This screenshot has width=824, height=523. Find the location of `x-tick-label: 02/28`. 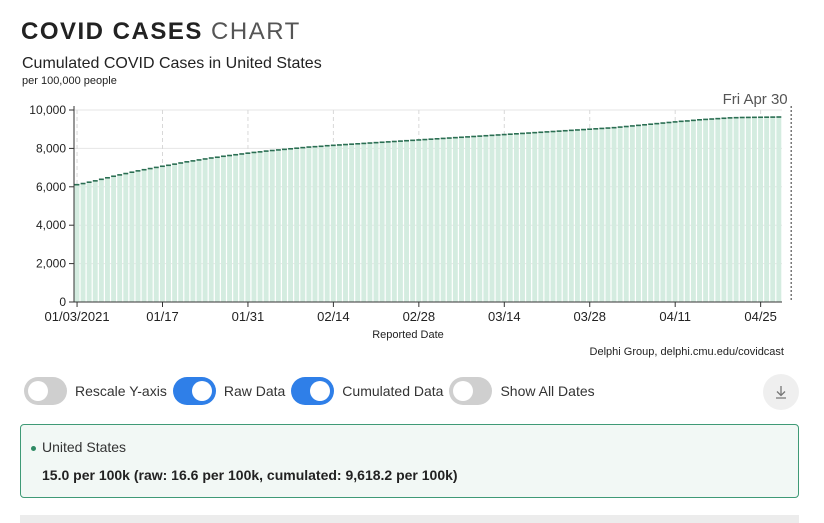

x-tick-label: 02/28 is located at coordinates (419, 316).